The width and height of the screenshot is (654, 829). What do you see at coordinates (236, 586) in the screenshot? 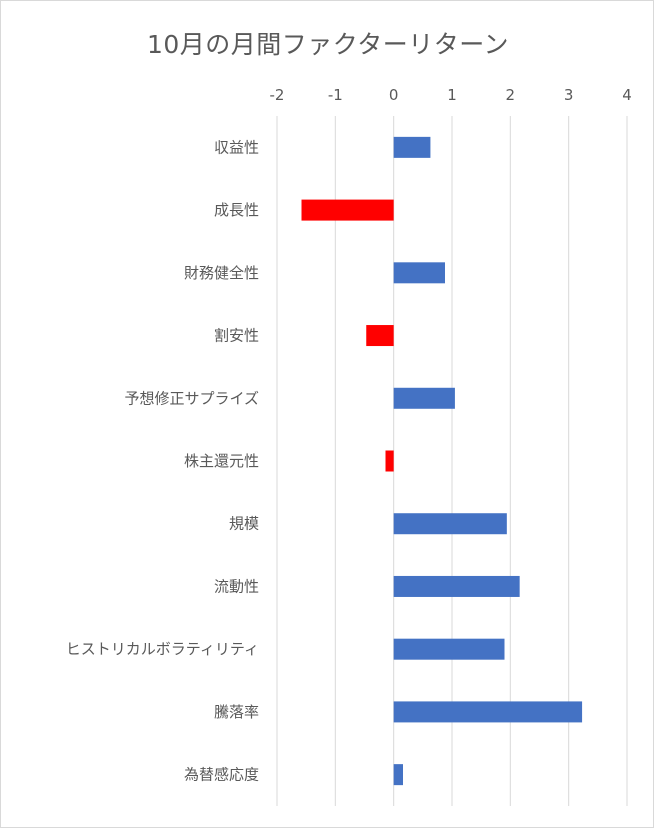
I see `category-label: 流動性` at bounding box center [236, 586].